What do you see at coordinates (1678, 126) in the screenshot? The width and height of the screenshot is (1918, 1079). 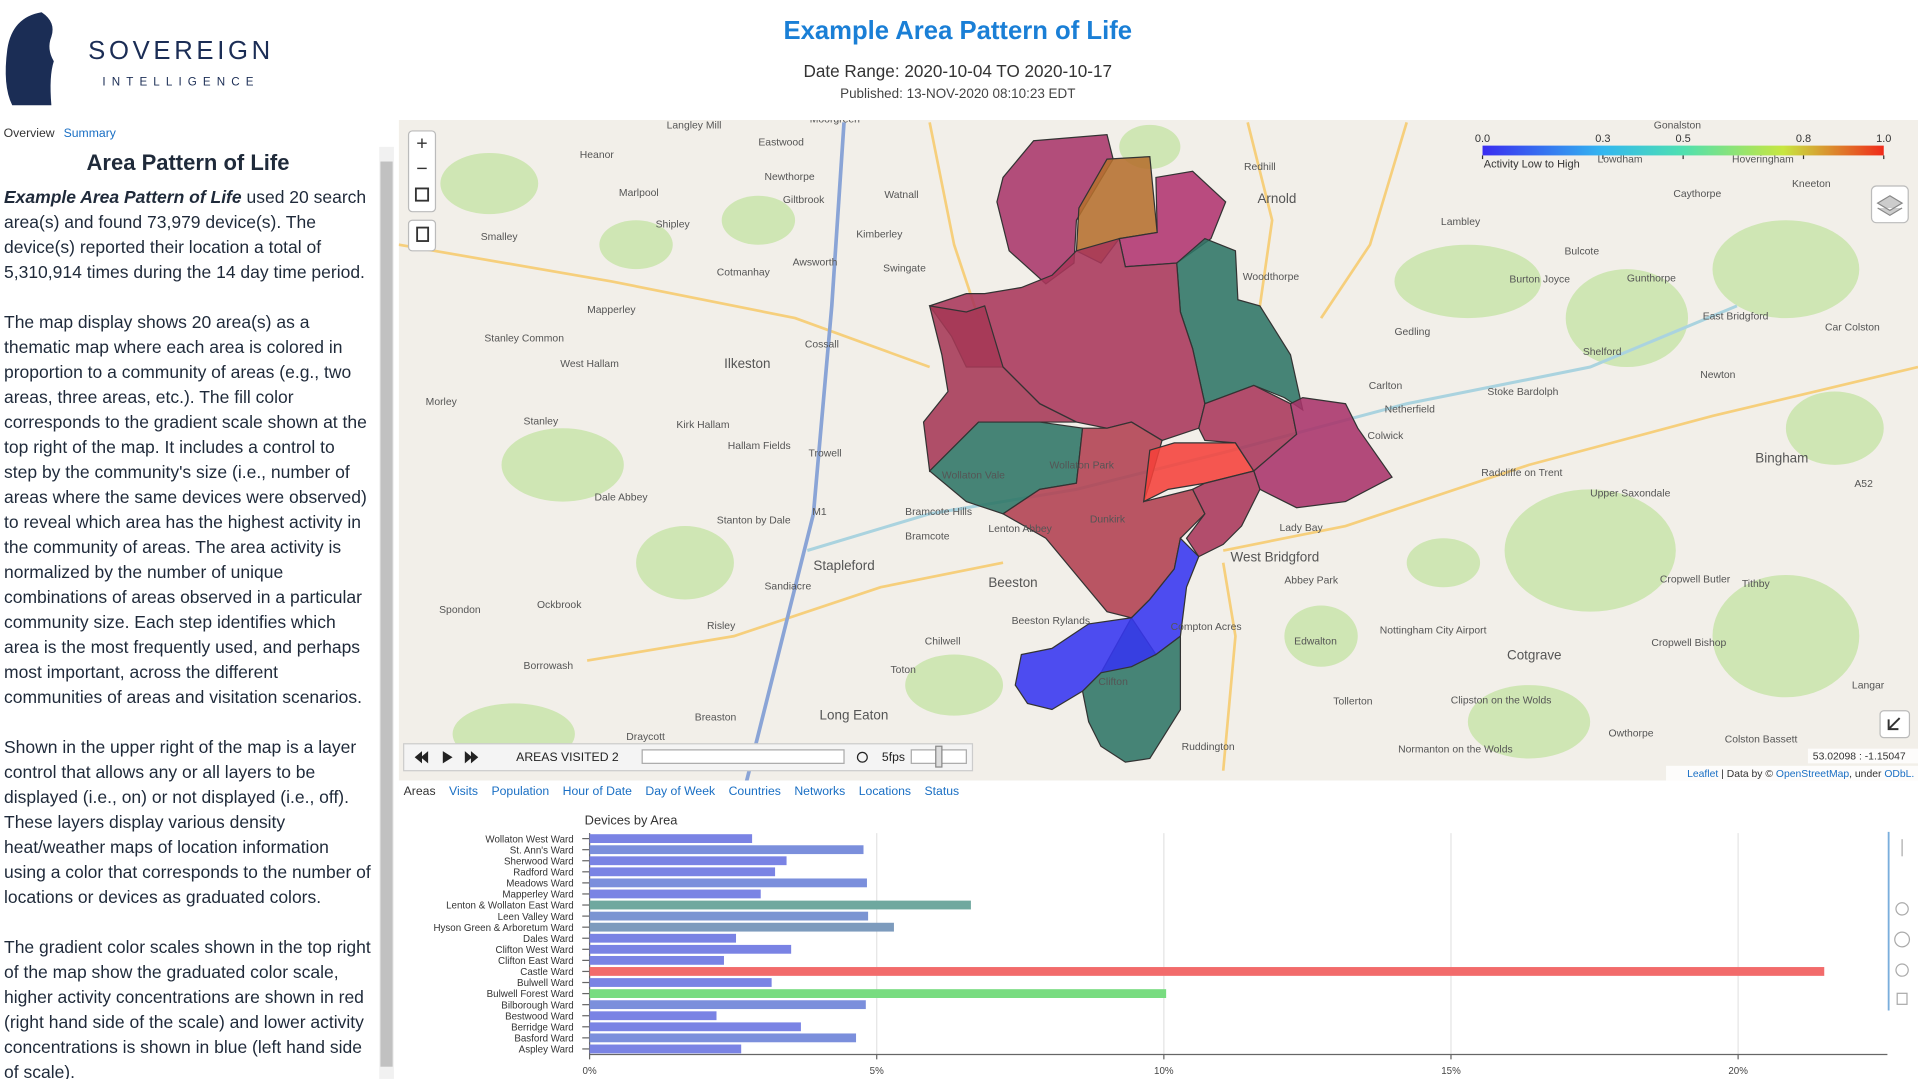 I see `place-label: Gonalston` at bounding box center [1678, 126].